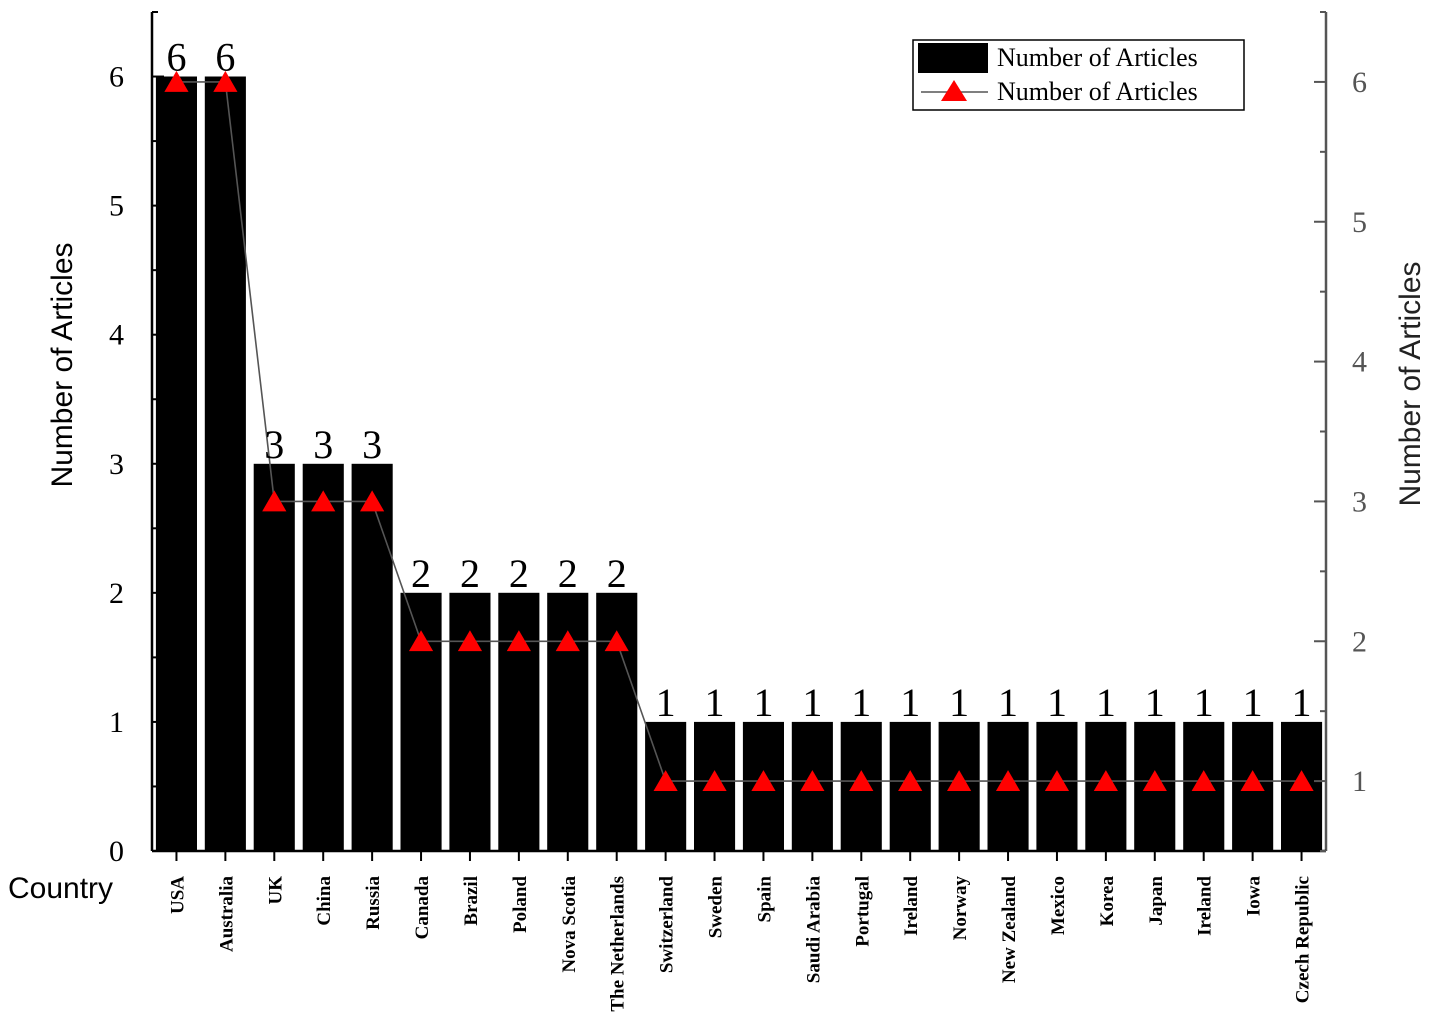 This screenshot has height=1035, width=1429. I want to click on right-tick-label: 2, so click(1359, 641).